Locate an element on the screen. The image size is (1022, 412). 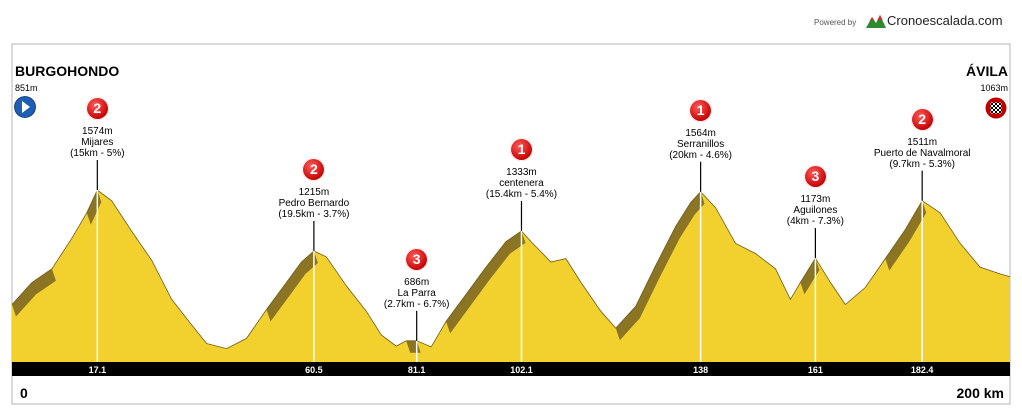
finish-elevation: 1063m is located at coordinates (994, 88).